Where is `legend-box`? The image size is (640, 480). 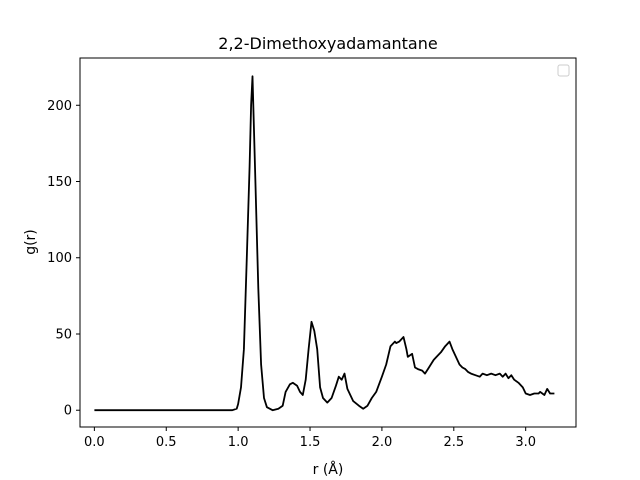
legend-box is located at coordinates (563, 70).